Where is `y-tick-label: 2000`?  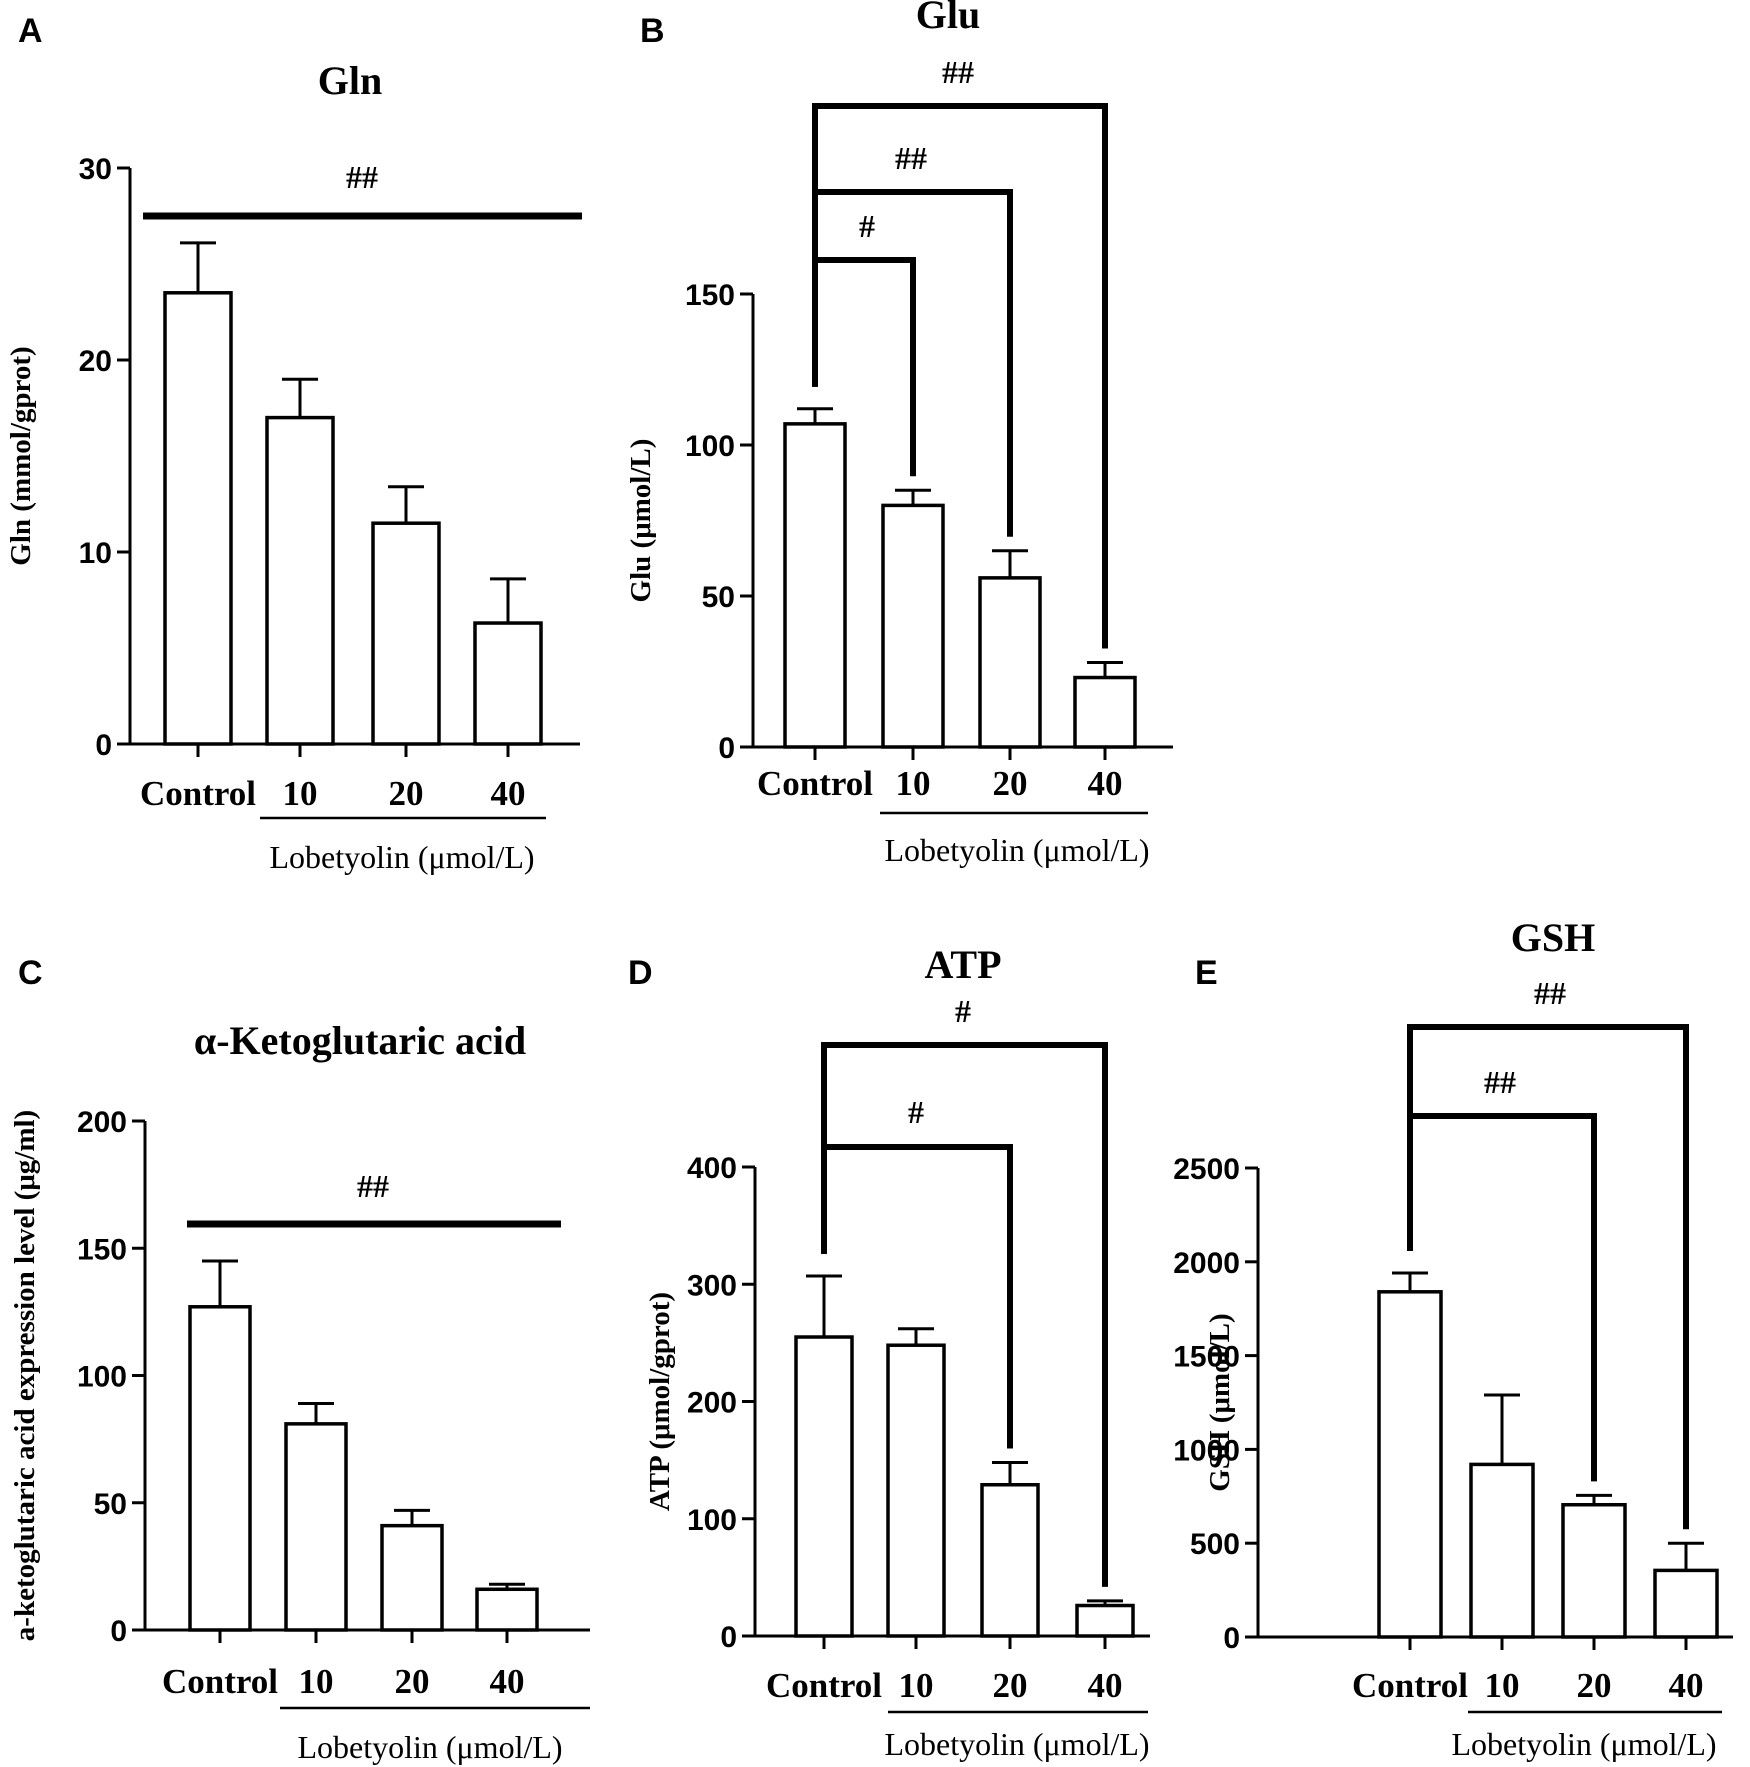 y-tick-label: 2000 is located at coordinates (1206, 1263).